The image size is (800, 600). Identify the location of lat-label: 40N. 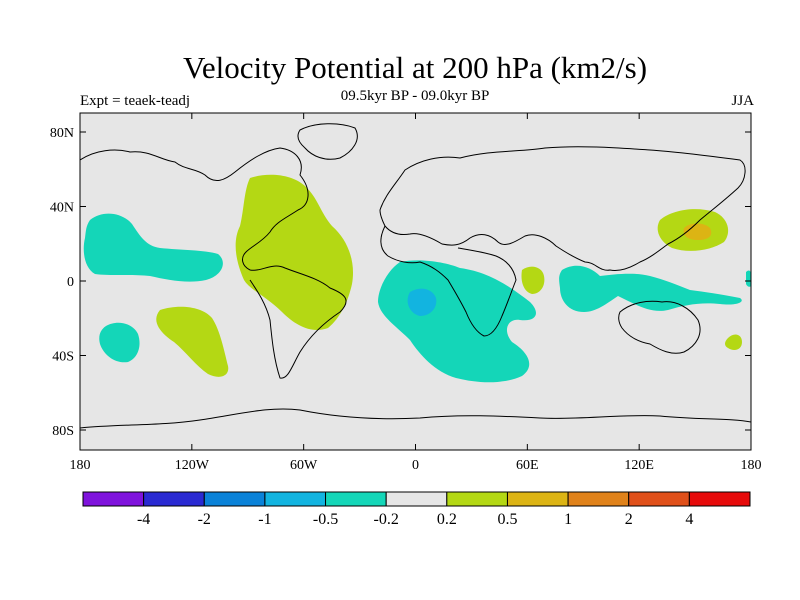
(62, 208).